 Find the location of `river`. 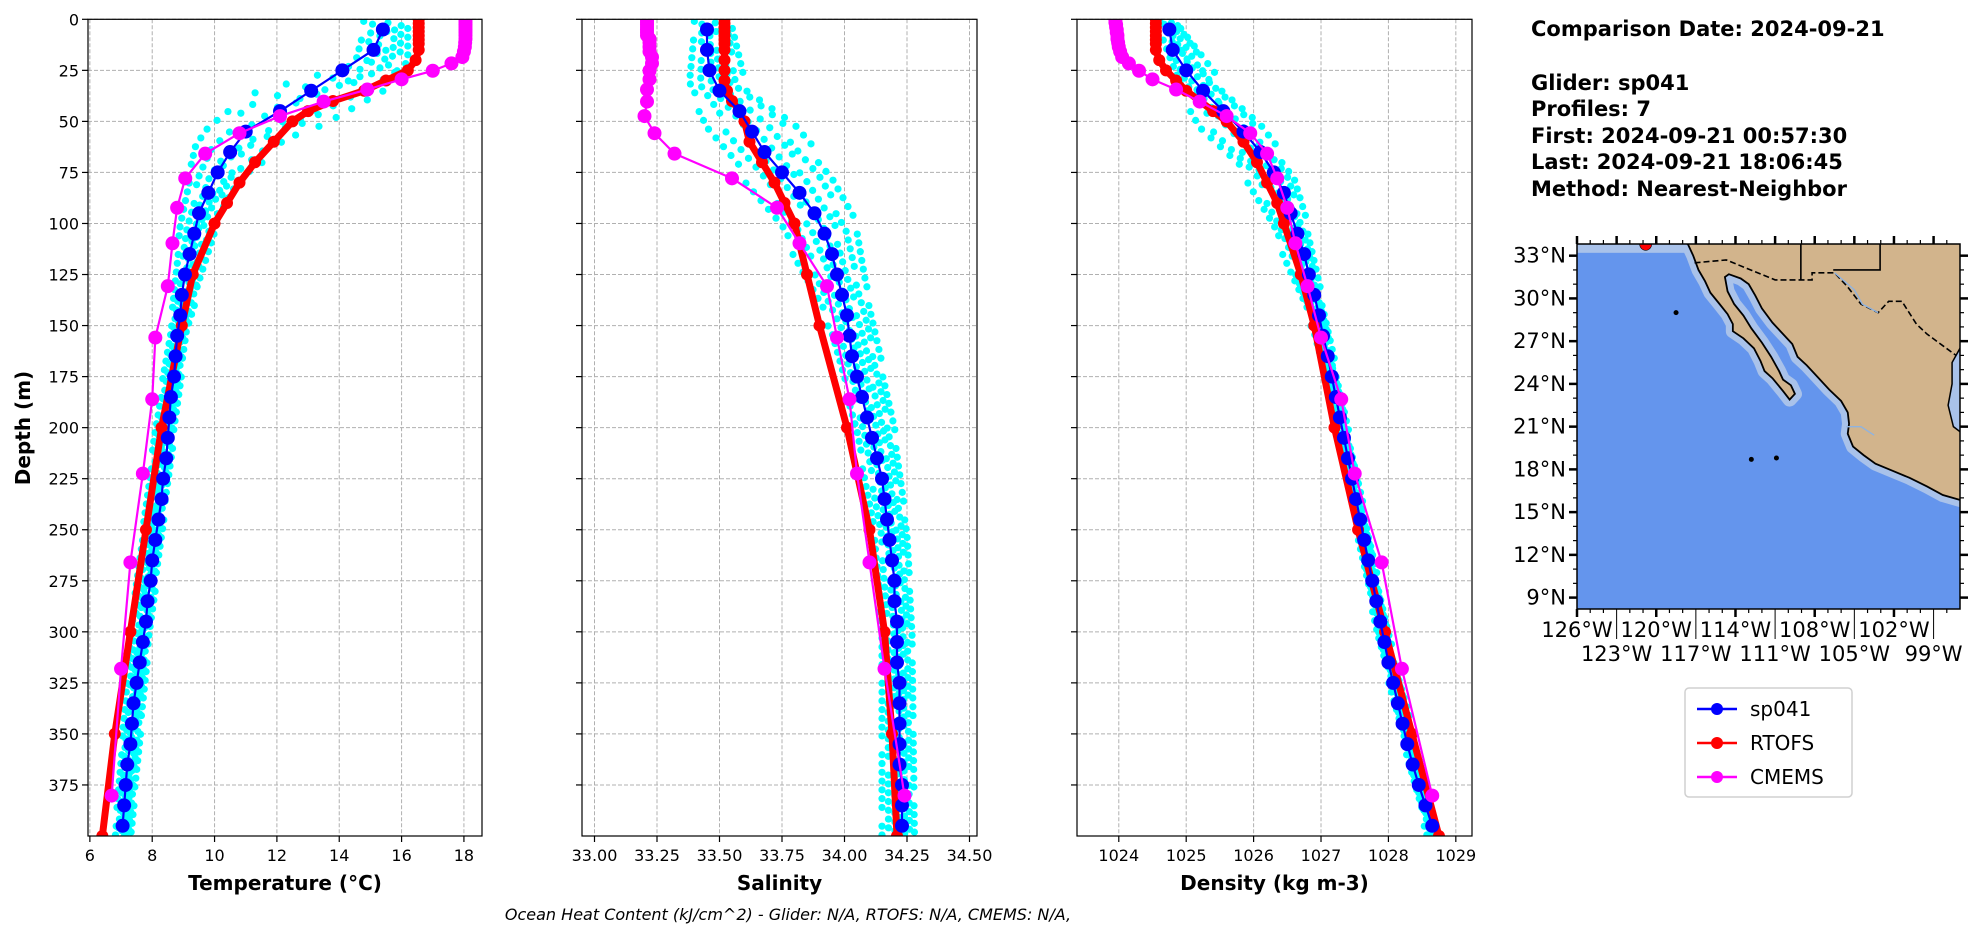

river is located at coordinates (1860, 430).